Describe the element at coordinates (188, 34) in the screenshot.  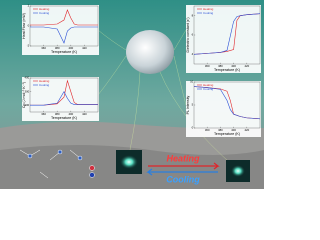
I see `y-axis-label: Dielectric constant (ε')` at that location.